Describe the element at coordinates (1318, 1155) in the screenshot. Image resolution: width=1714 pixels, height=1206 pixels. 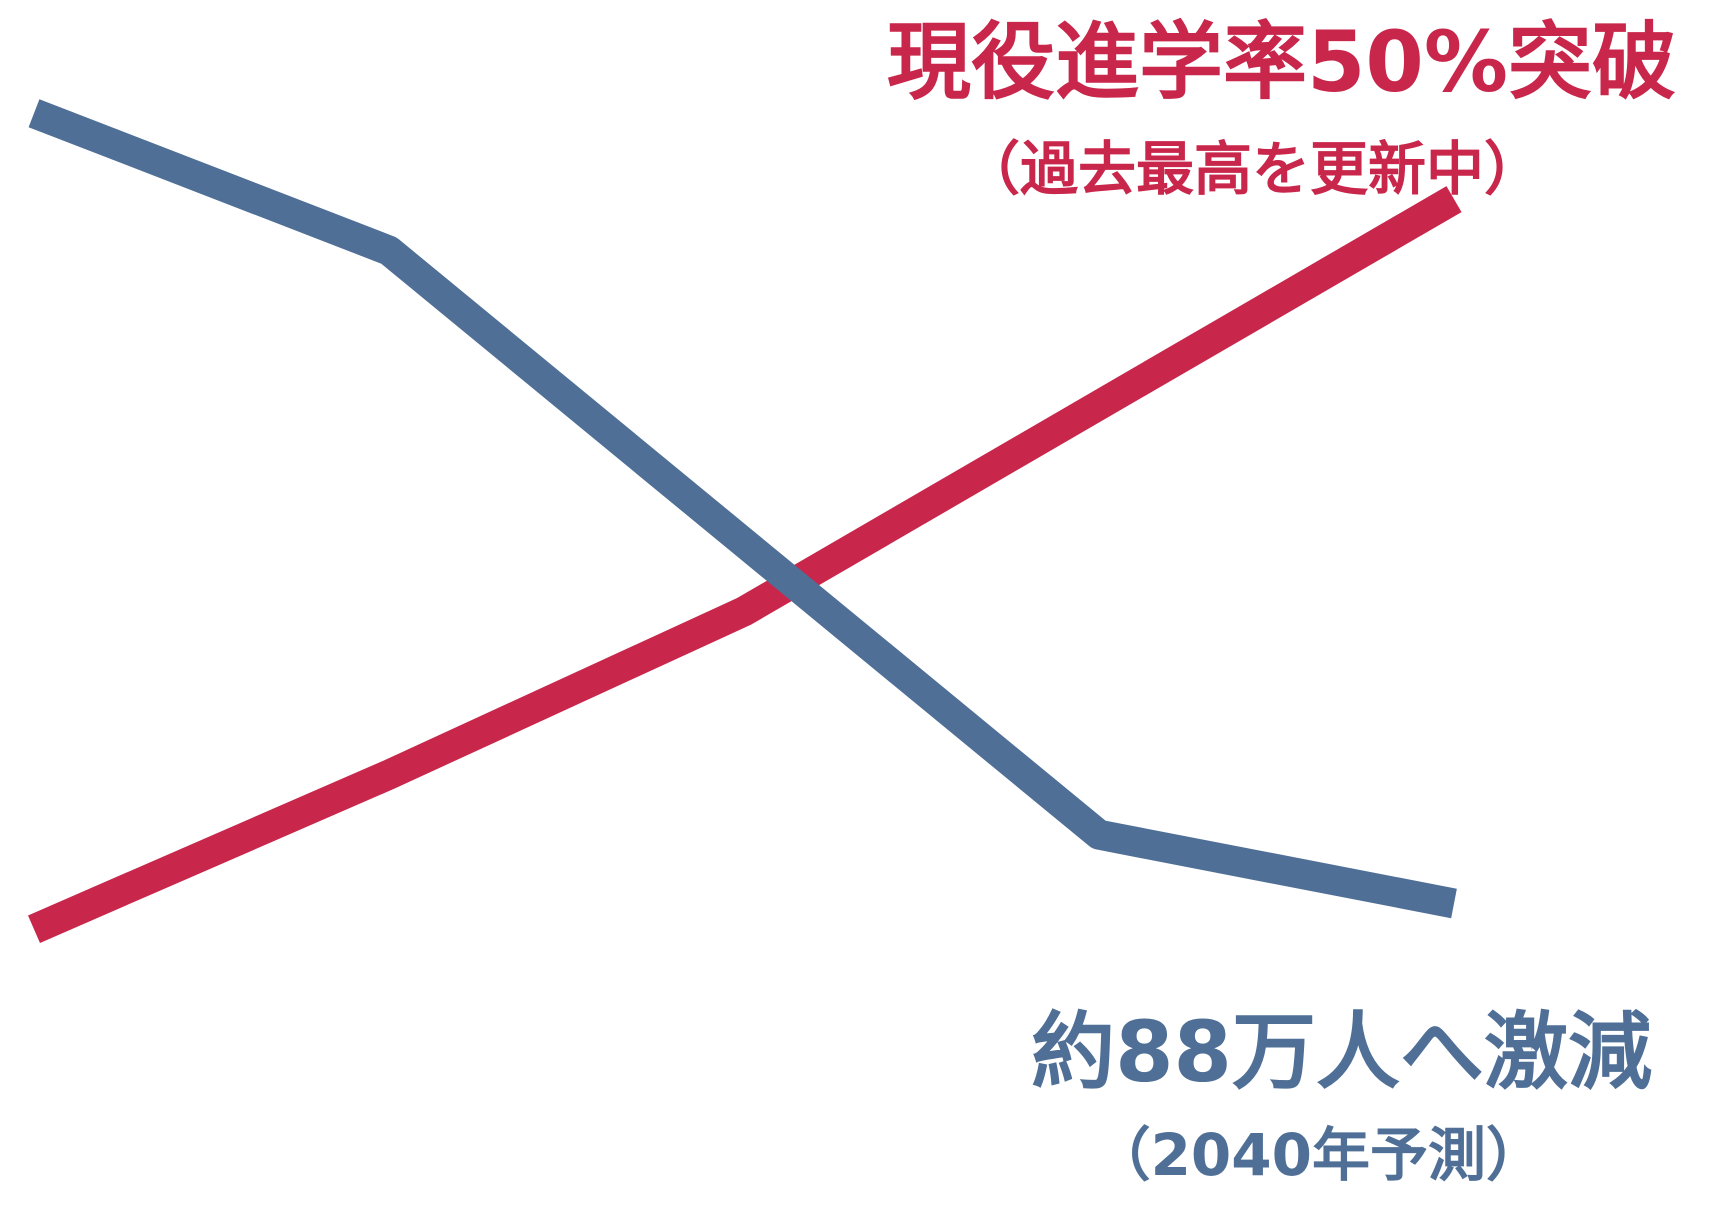
I see `fall-annotation-subtitle: （2040年予測）` at that location.